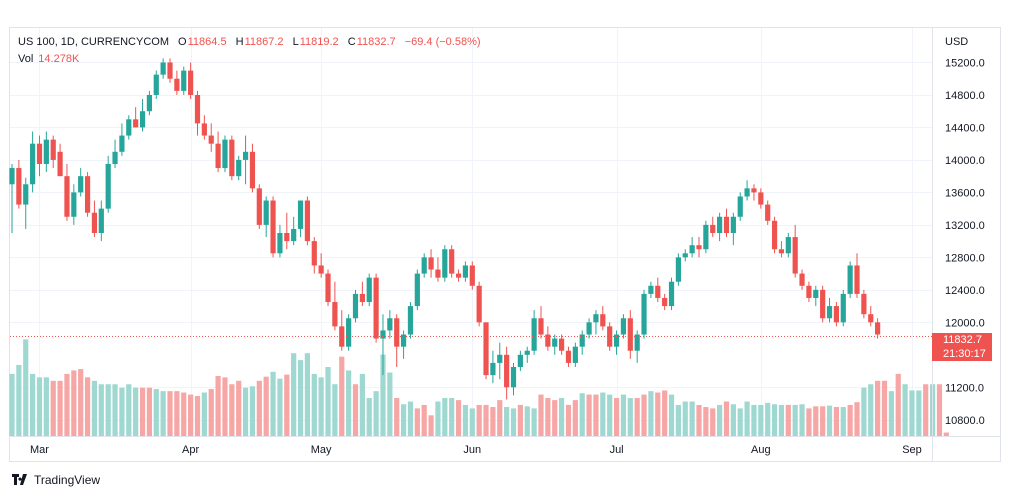  Describe the element at coordinates (26, 59) in the screenshot. I see `volume-label: Vol` at that location.